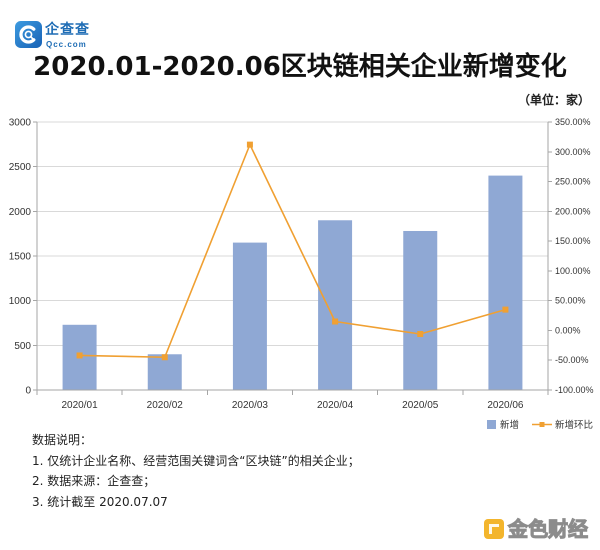 Image resolution: width=600 pixels, height=550 pixels. What do you see at coordinates (574, 425) in the screenshot?
I see `legend-label-line: 新增环比` at bounding box center [574, 425].